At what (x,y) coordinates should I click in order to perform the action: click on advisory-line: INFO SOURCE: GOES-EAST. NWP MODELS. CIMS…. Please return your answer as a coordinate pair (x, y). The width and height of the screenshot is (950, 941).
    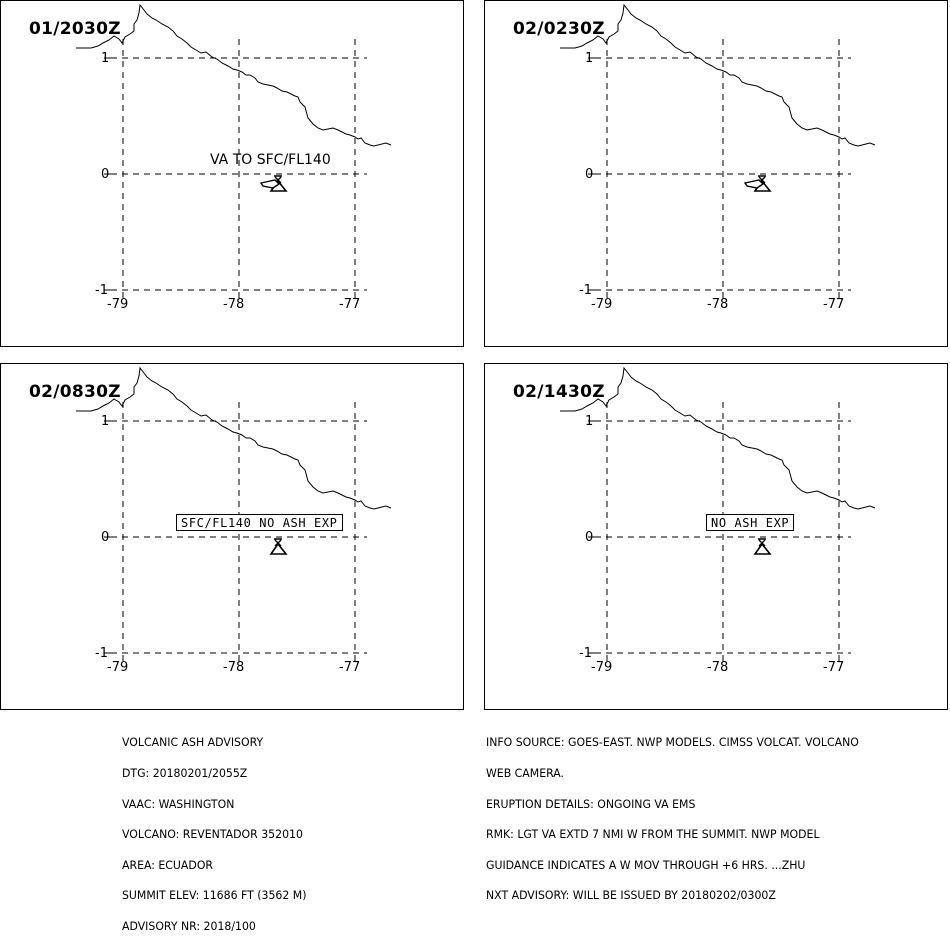
    Looking at the image, I should click on (672, 742).